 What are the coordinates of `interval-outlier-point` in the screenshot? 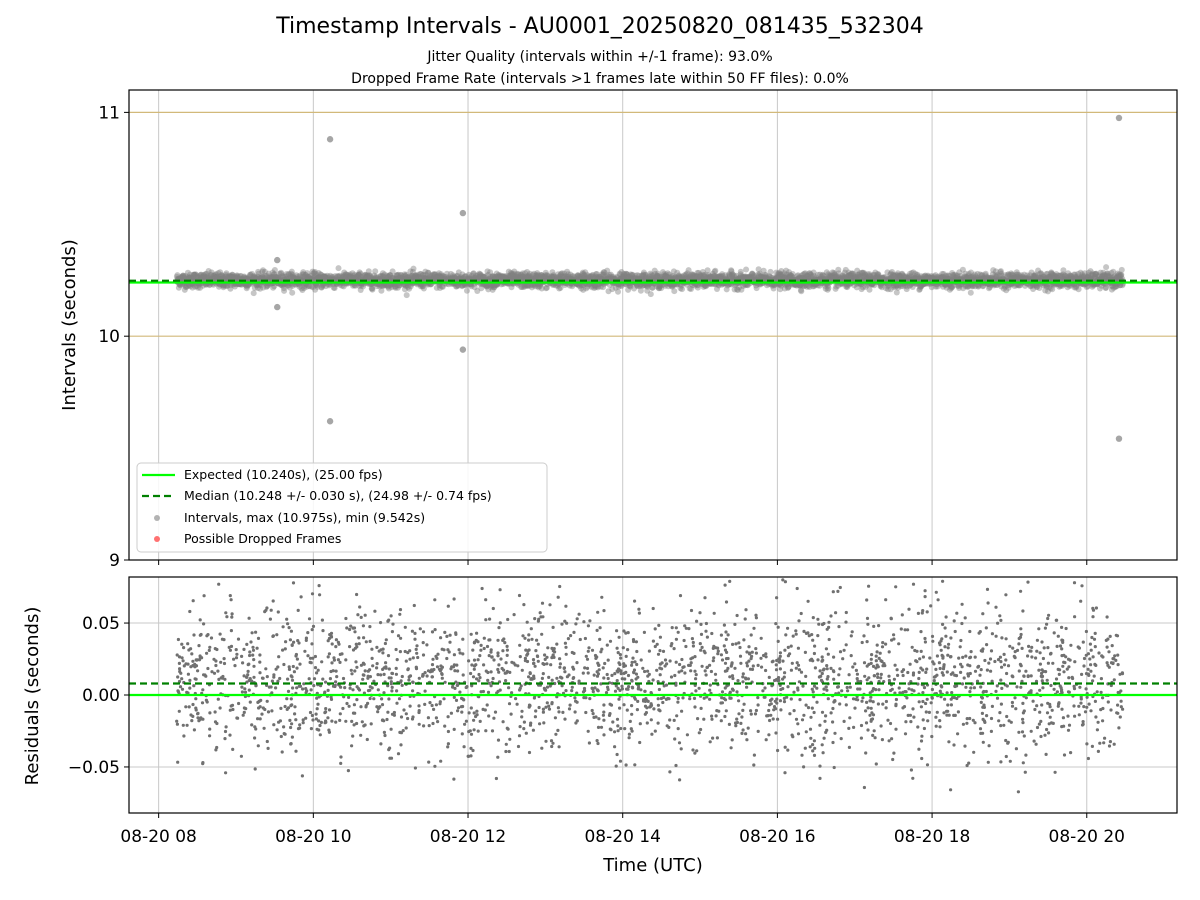 It's located at (463, 349).